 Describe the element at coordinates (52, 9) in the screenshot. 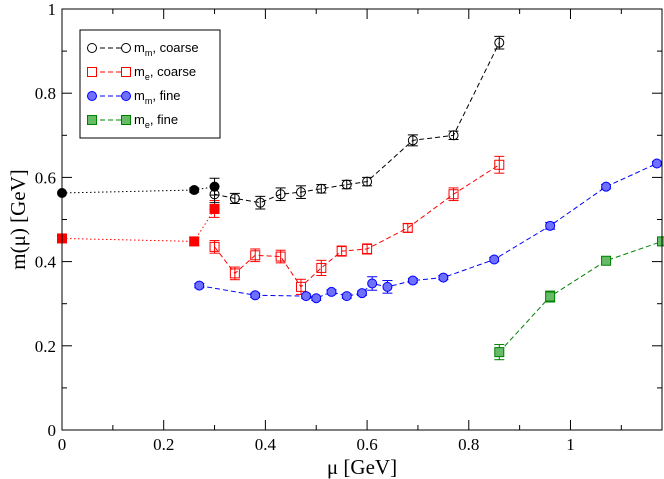

I see `y-tick-label: 1` at that location.